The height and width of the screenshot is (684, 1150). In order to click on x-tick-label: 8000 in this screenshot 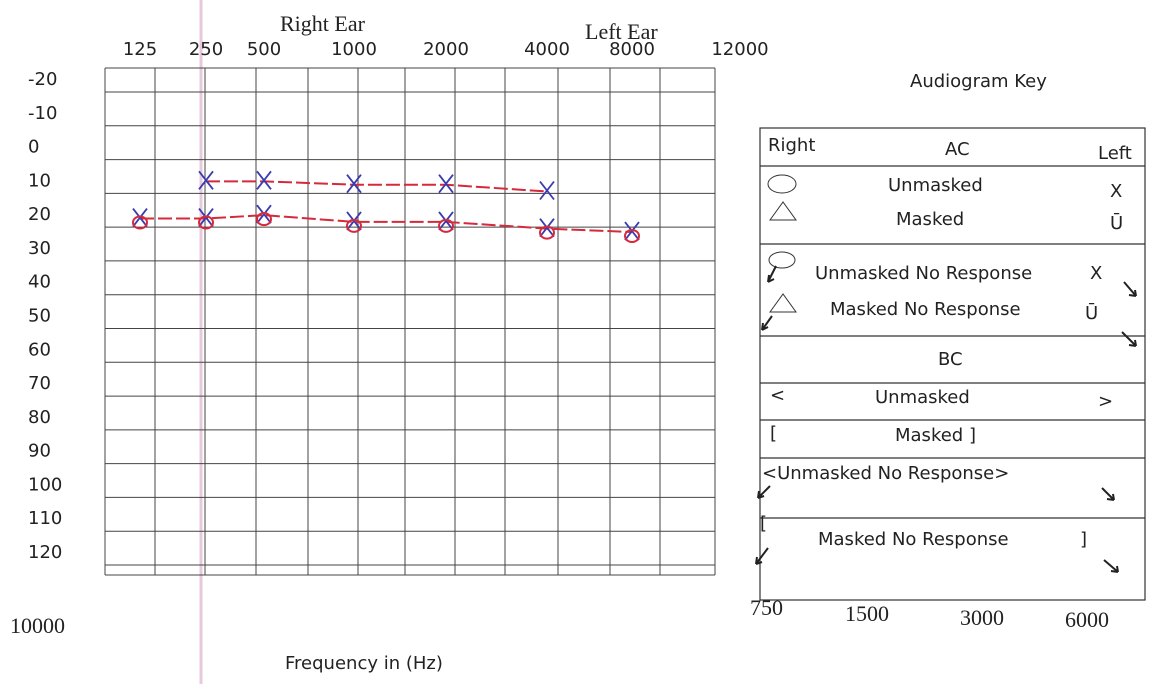, I will do `click(632, 49)`.